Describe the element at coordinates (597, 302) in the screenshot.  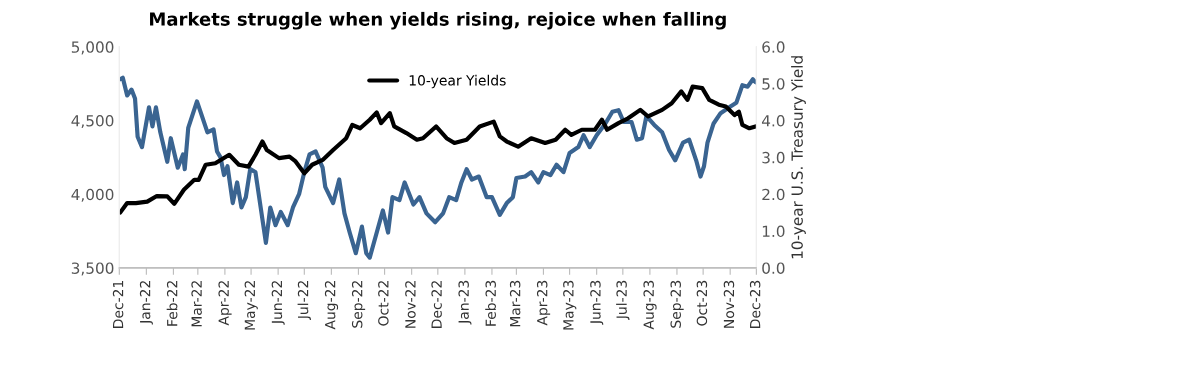
I see `x-tick-label: Jun-23` at that location.